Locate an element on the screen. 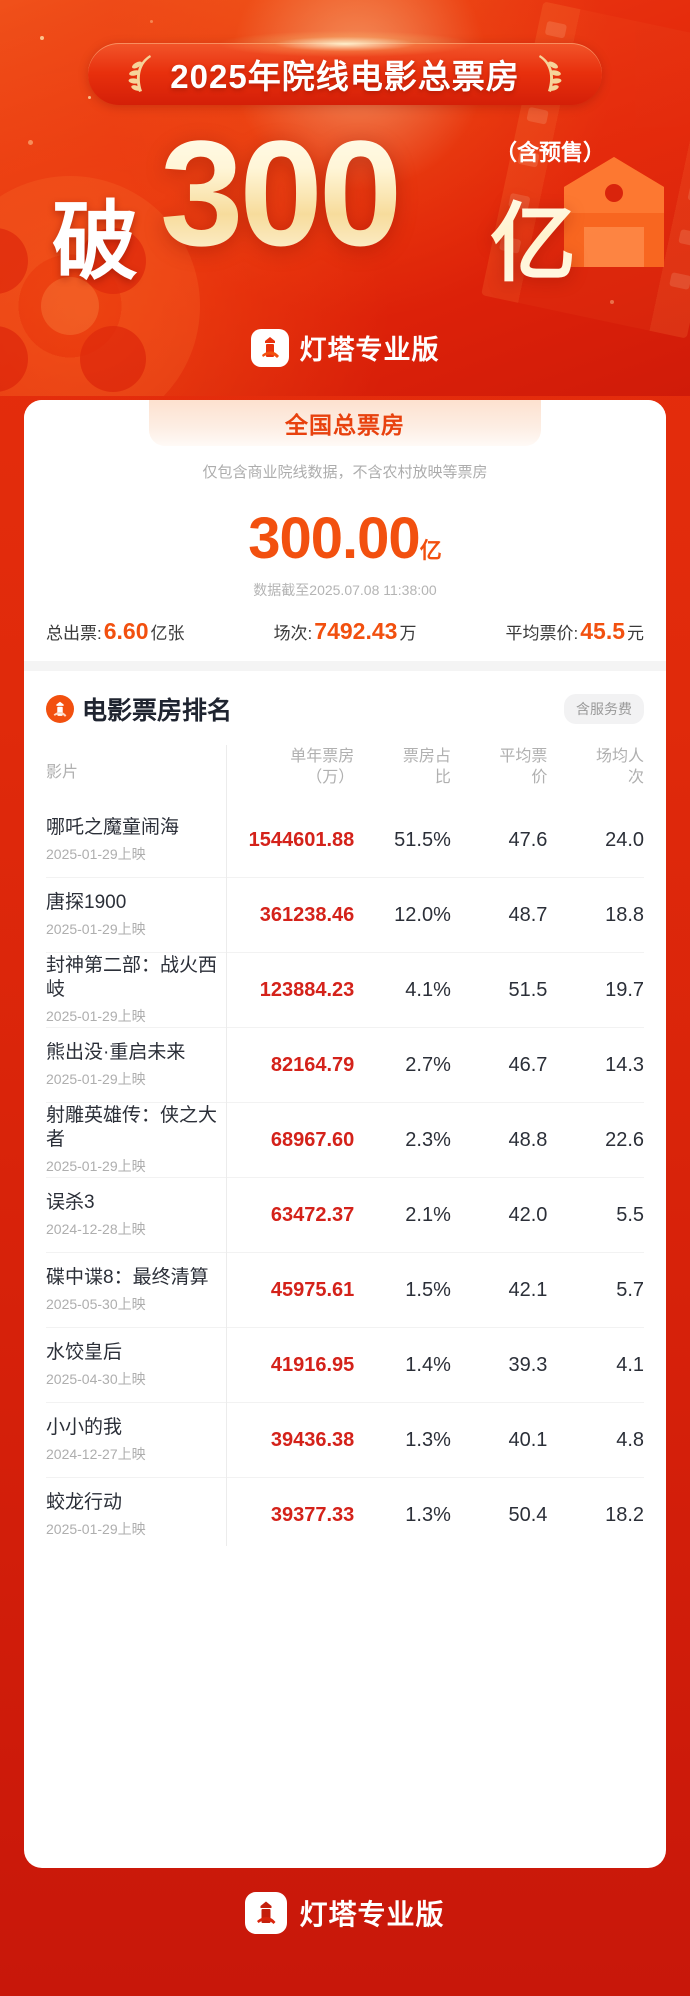 The height and width of the screenshot is (1996, 690). avg-price-cell: 40.1 is located at coordinates (528, 1439).